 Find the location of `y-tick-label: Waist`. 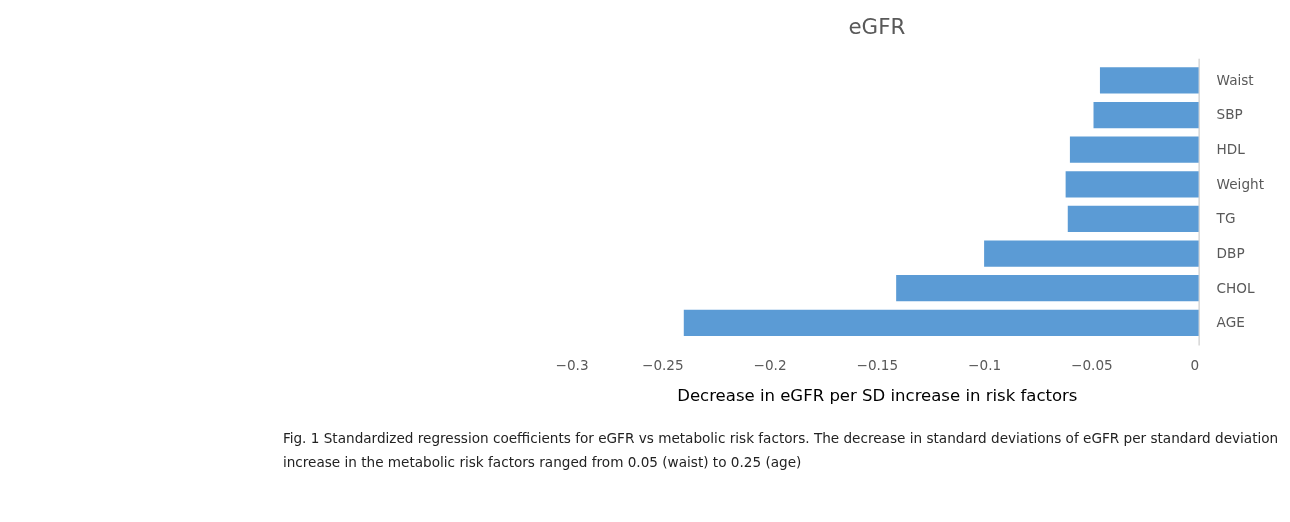

y-tick-label: Waist is located at coordinates (1235, 79).